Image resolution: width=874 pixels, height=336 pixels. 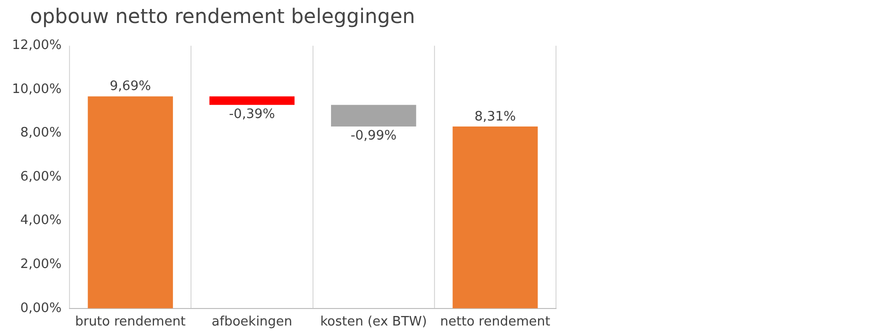 I want to click on x-tick-label: afboekingen, so click(x=252, y=322).